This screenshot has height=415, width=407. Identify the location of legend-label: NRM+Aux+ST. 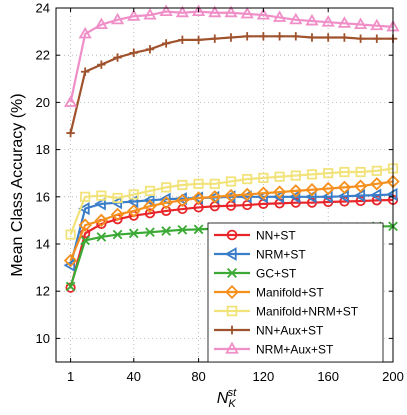
(295, 350).